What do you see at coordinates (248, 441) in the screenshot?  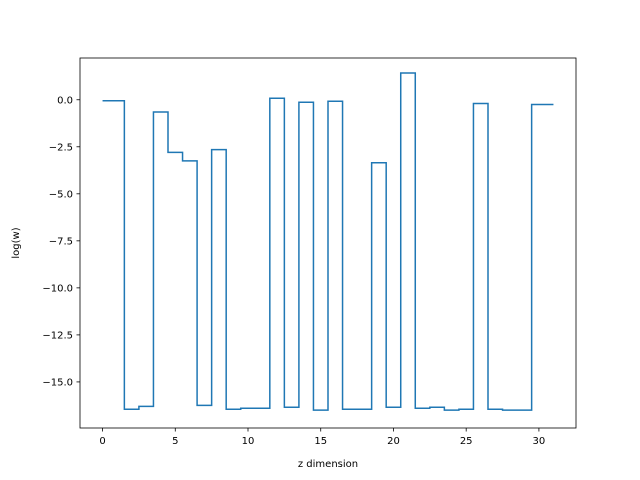 I see `x-tick-label: 10` at bounding box center [248, 441].